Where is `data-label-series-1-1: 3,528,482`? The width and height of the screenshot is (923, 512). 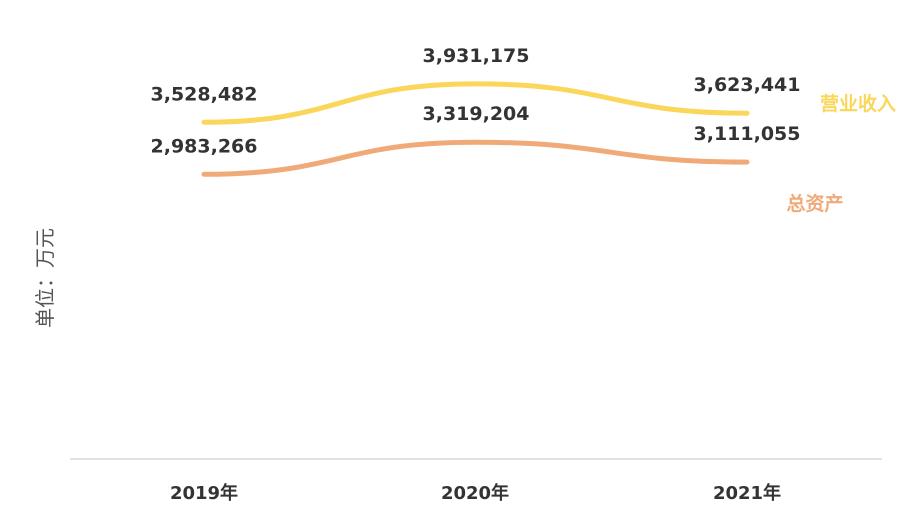 data-label-series-1-1: 3,528,482 is located at coordinates (204, 94).